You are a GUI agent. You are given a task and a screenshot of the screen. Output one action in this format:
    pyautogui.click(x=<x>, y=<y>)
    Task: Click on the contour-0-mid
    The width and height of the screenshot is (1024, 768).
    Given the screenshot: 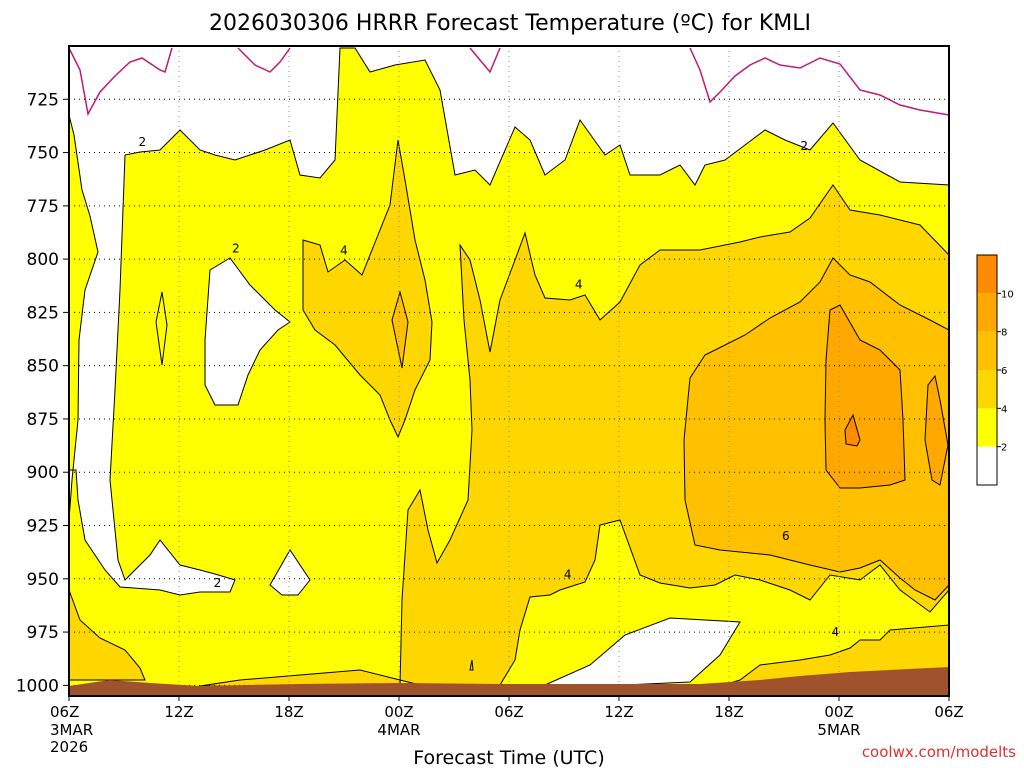 What is the action you would take?
    pyautogui.click(x=264, y=60)
    